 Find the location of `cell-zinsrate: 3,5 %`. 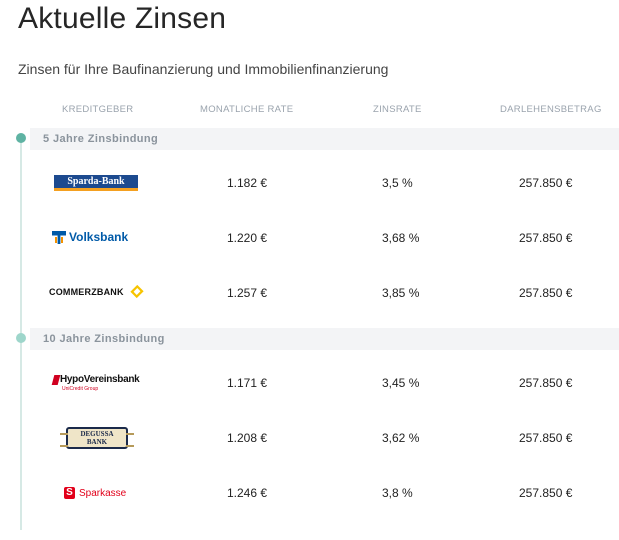

cell-zinsrate: 3,5 % is located at coordinates (397, 183).